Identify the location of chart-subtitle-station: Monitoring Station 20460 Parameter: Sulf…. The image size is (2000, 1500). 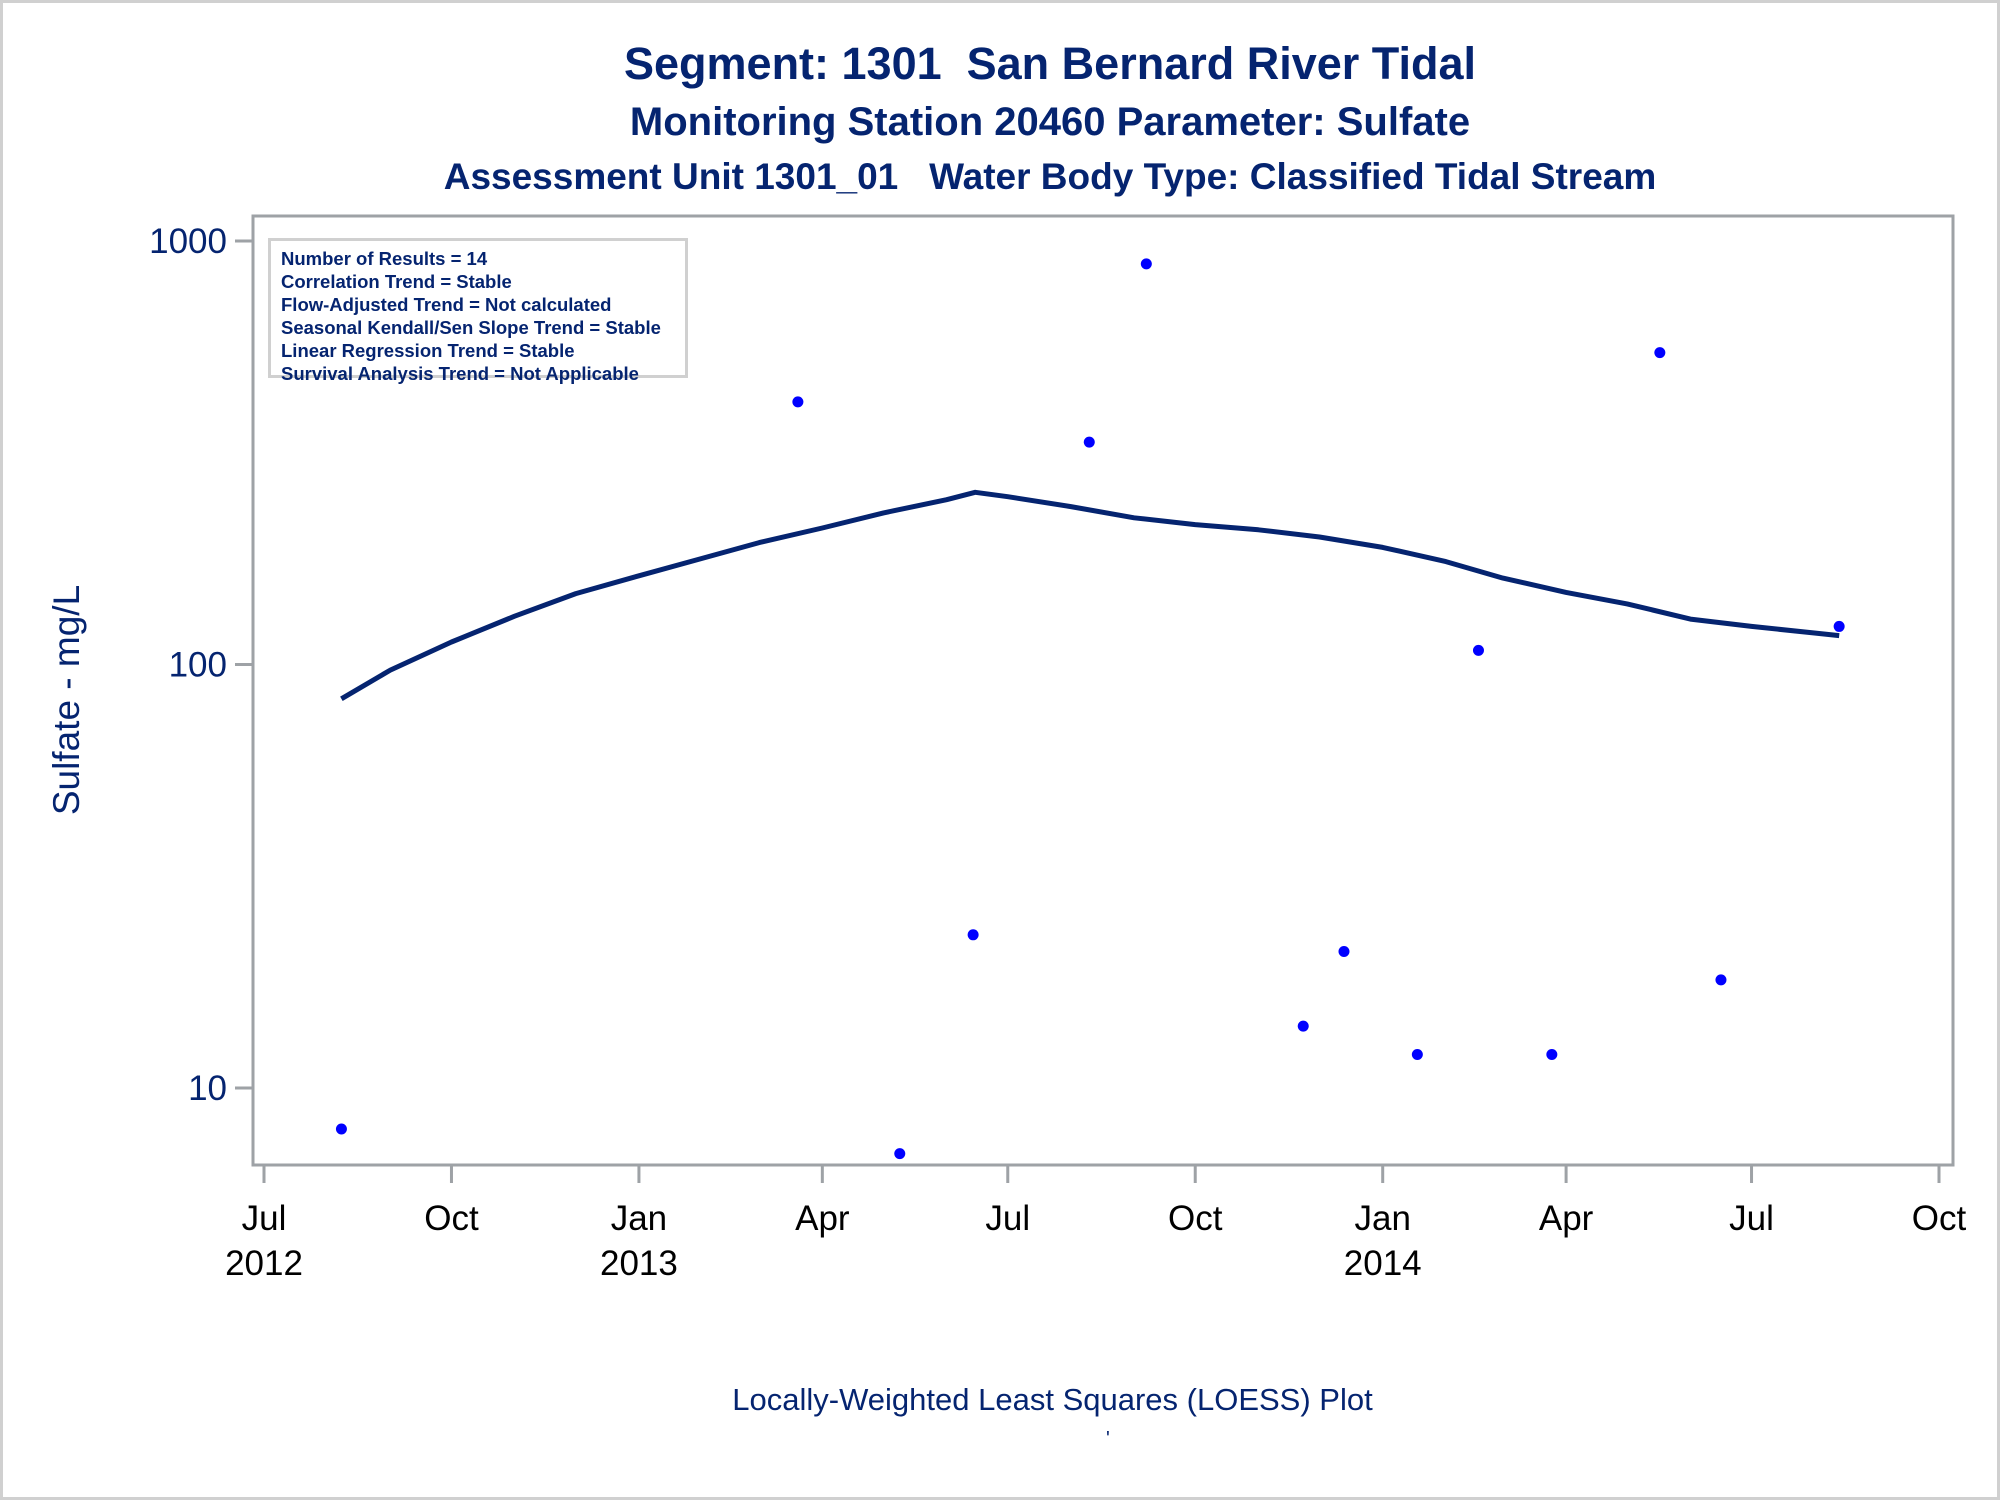
(1050, 122).